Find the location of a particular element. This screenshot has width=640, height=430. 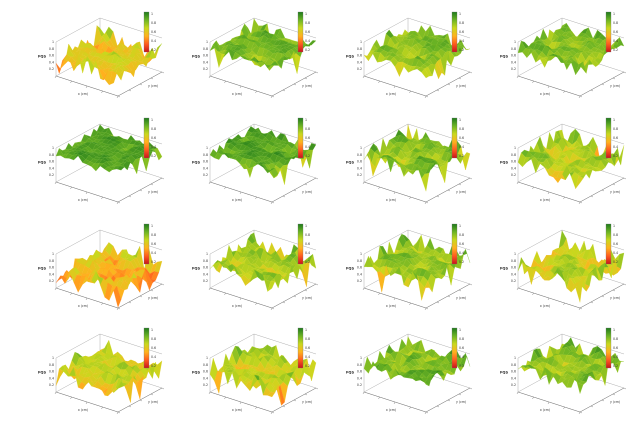

z-tick-label: 1 is located at coordinates (515, 358).